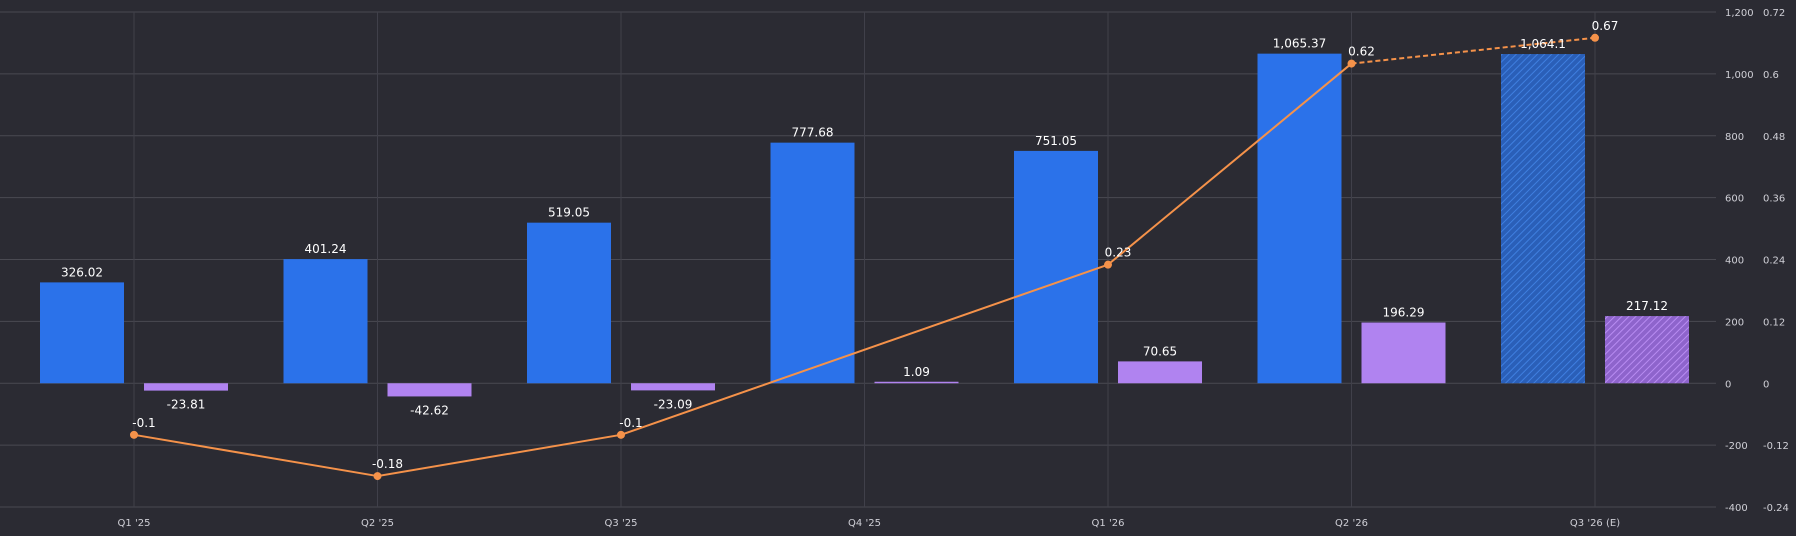  I want to click on x-axis-tick-label: Q2 '26, so click(1351, 523).